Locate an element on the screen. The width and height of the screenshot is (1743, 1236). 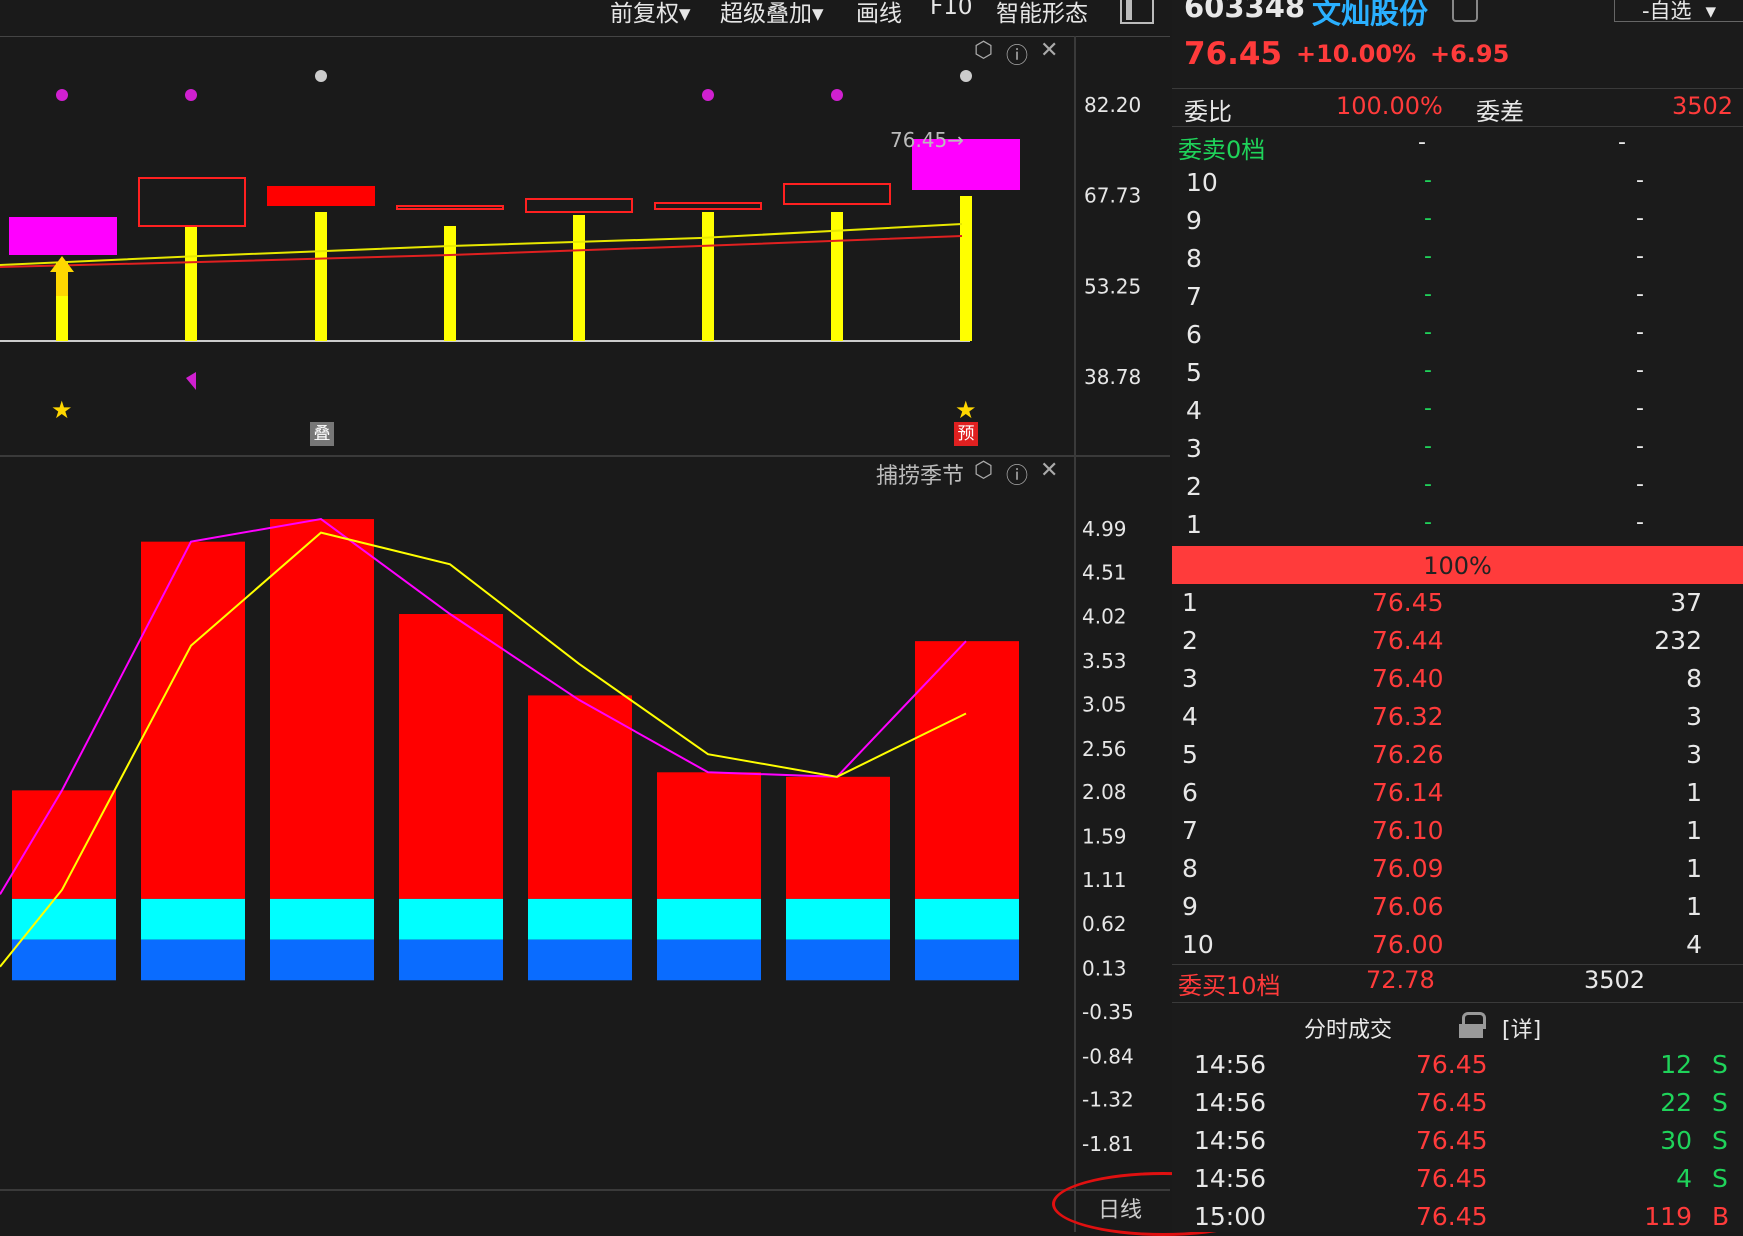
indicator-y-tick: -1.81 is located at coordinates (1108, 1144).